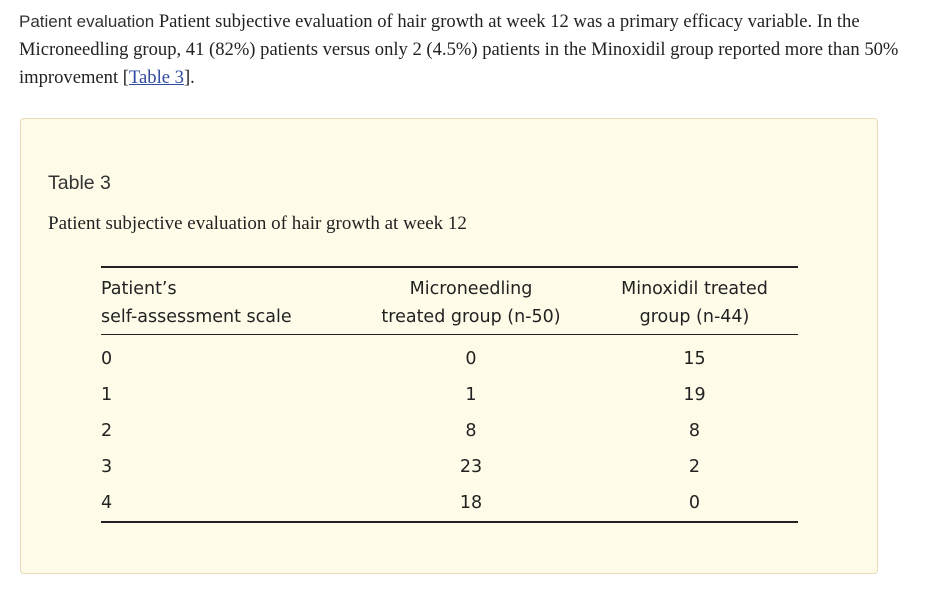  What do you see at coordinates (196, 317) in the screenshot?
I see `header-scale-line2: self-assessment scale` at bounding box center [196, 317].